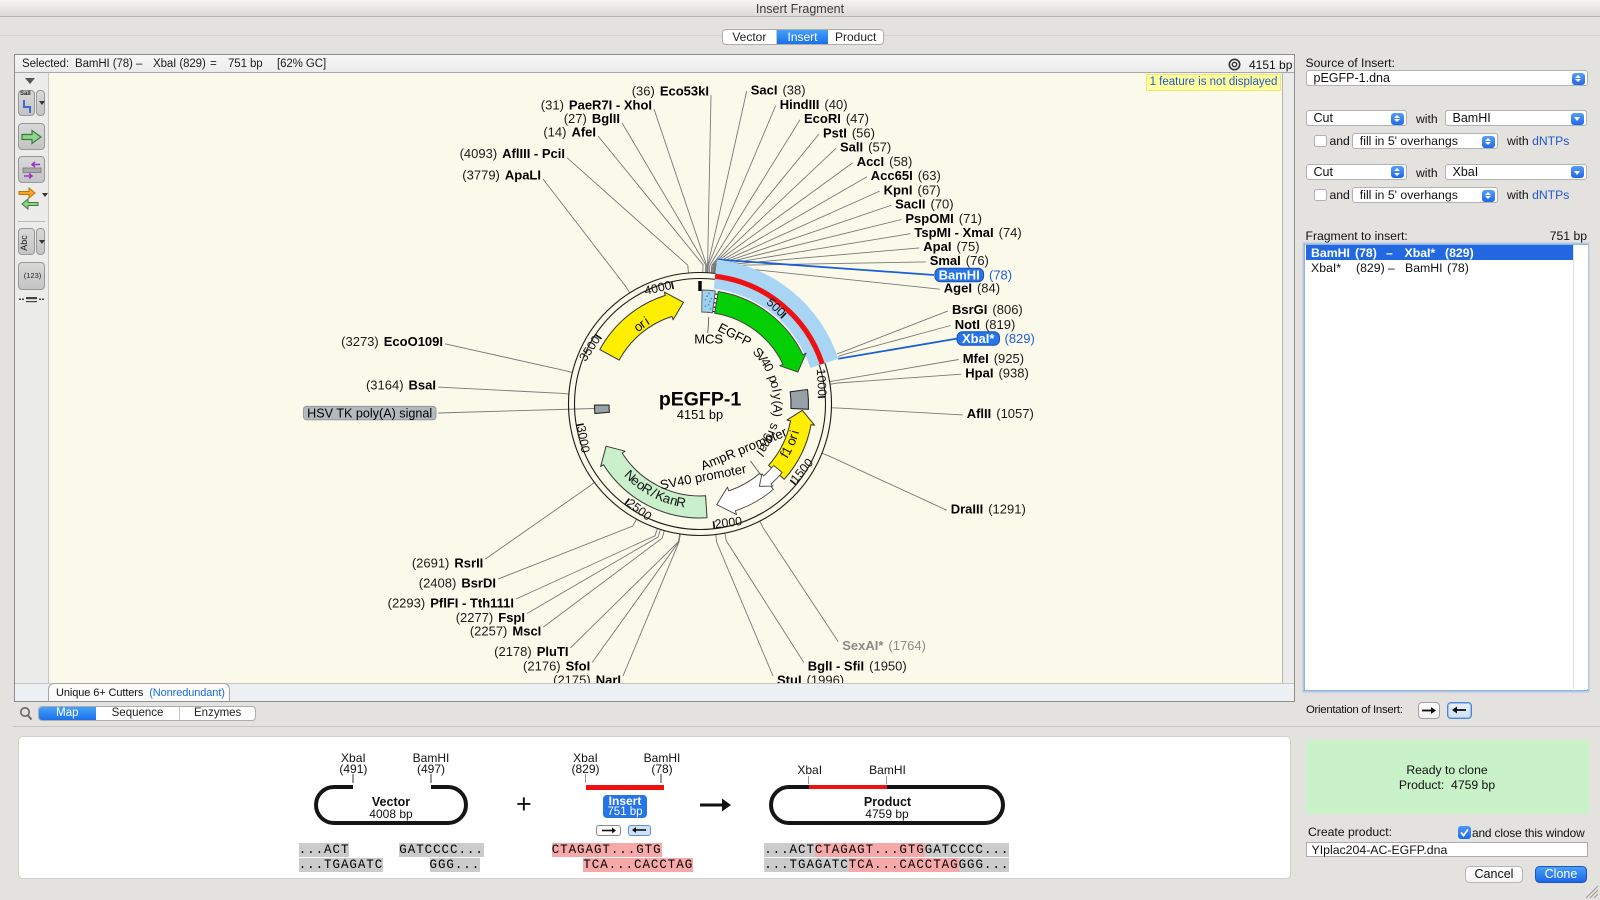 The height and width of the screenshot is (900, 1600). Describe the element at coordinates (369, 413) in the screenshot. I see `svg-text: HSV TK poly(A) signal` at that location.